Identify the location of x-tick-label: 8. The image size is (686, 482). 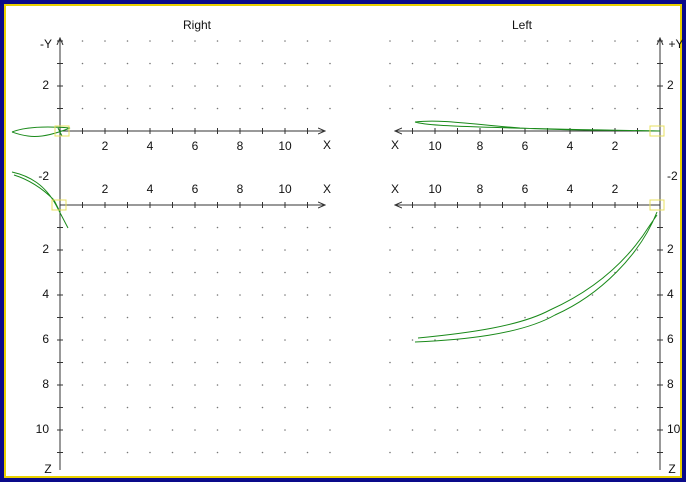
(240, 189).